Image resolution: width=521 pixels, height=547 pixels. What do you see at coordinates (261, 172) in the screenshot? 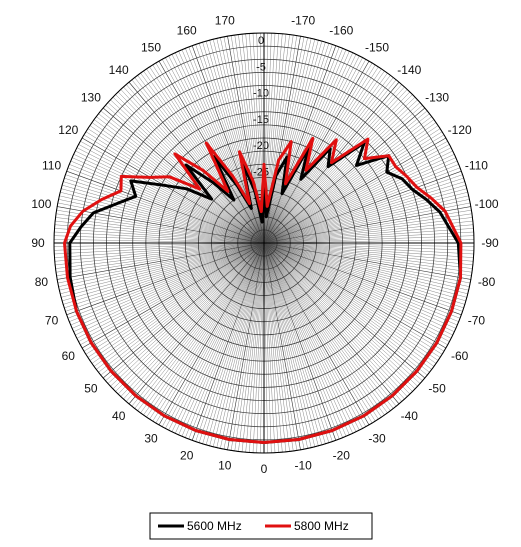
I see `radial-tick-label: -25` at bounding box center [261, 172].